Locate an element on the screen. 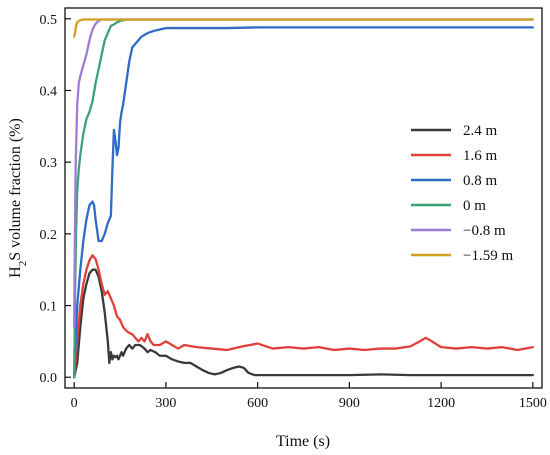 This screenshot has width=550, height=455. y-axis-label-sub: 2 is located at coordinates (23, 264).